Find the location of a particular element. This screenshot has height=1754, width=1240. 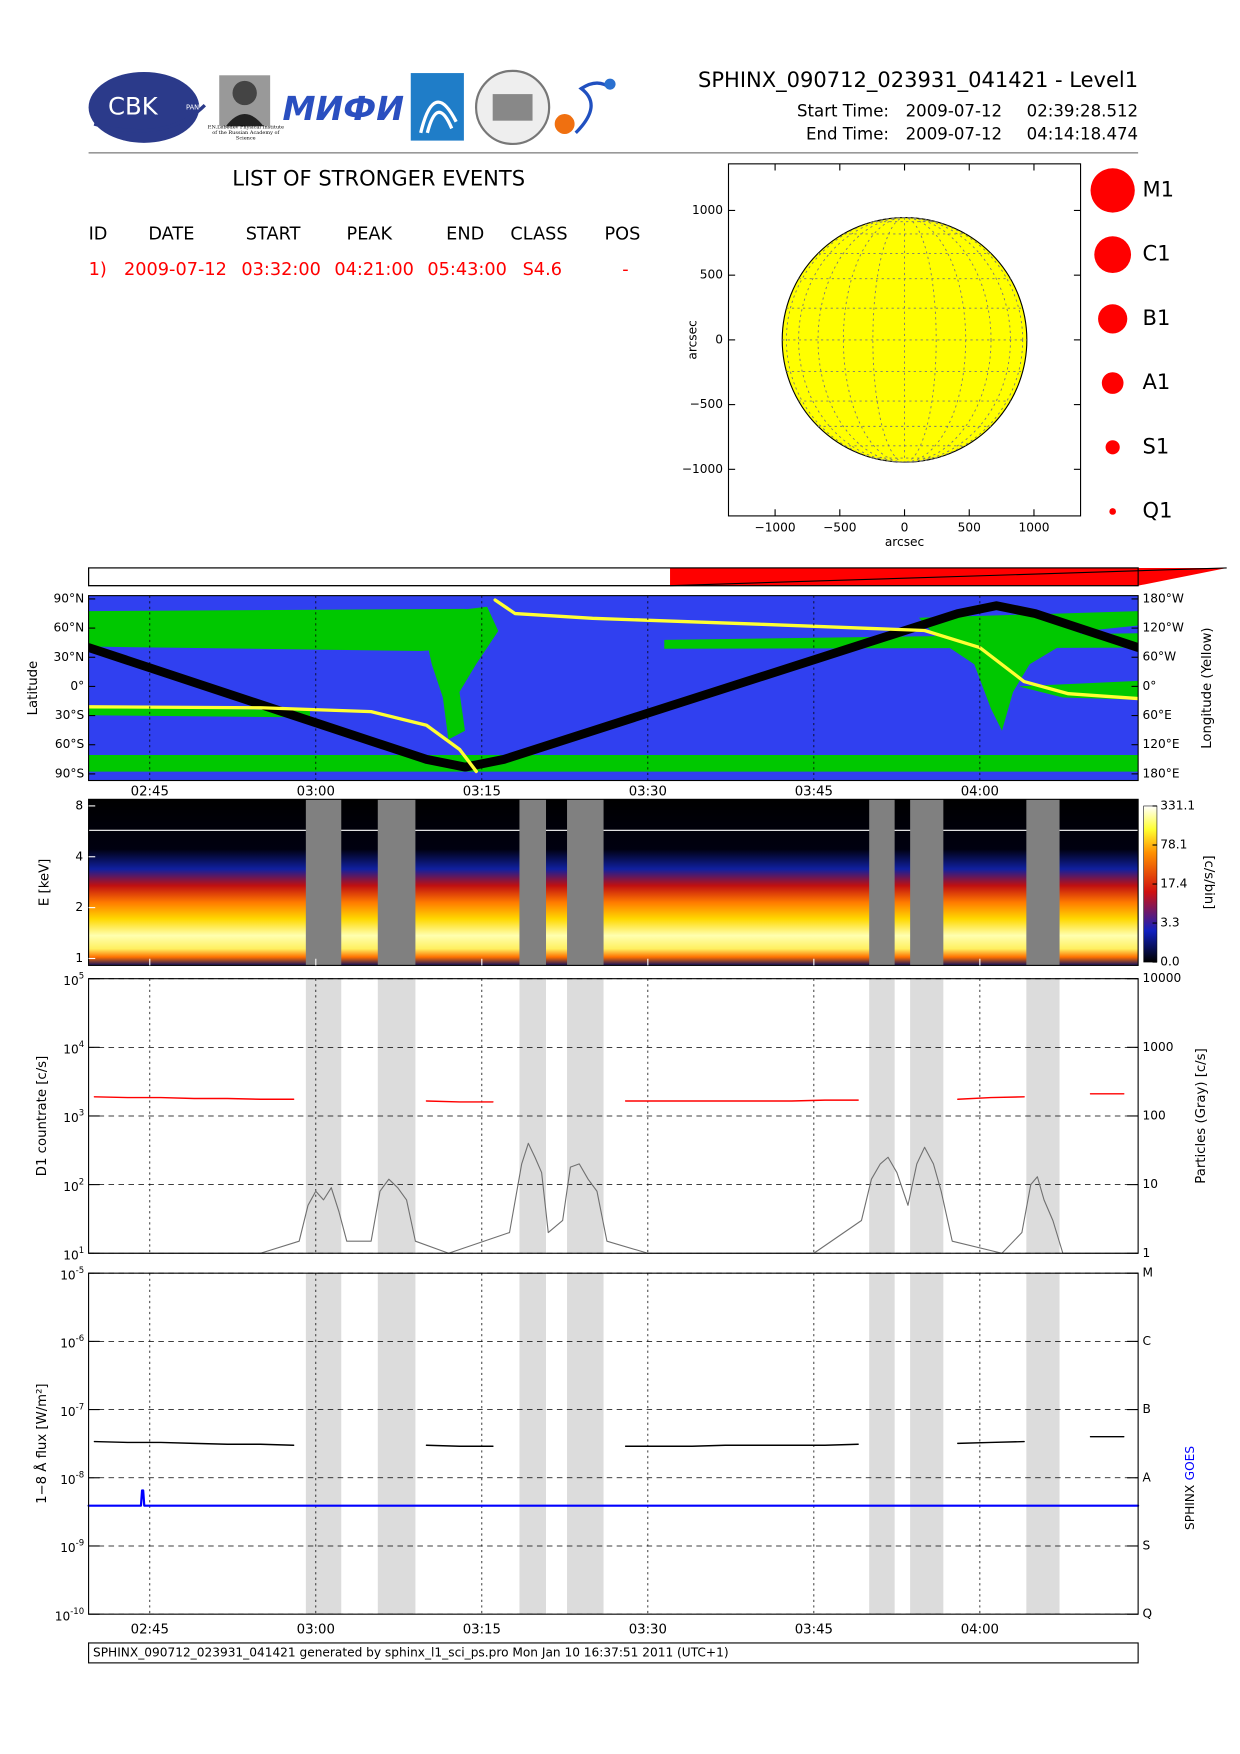

axis-label: D1 countrate [c/s] is located at coordinates (42, 1116).